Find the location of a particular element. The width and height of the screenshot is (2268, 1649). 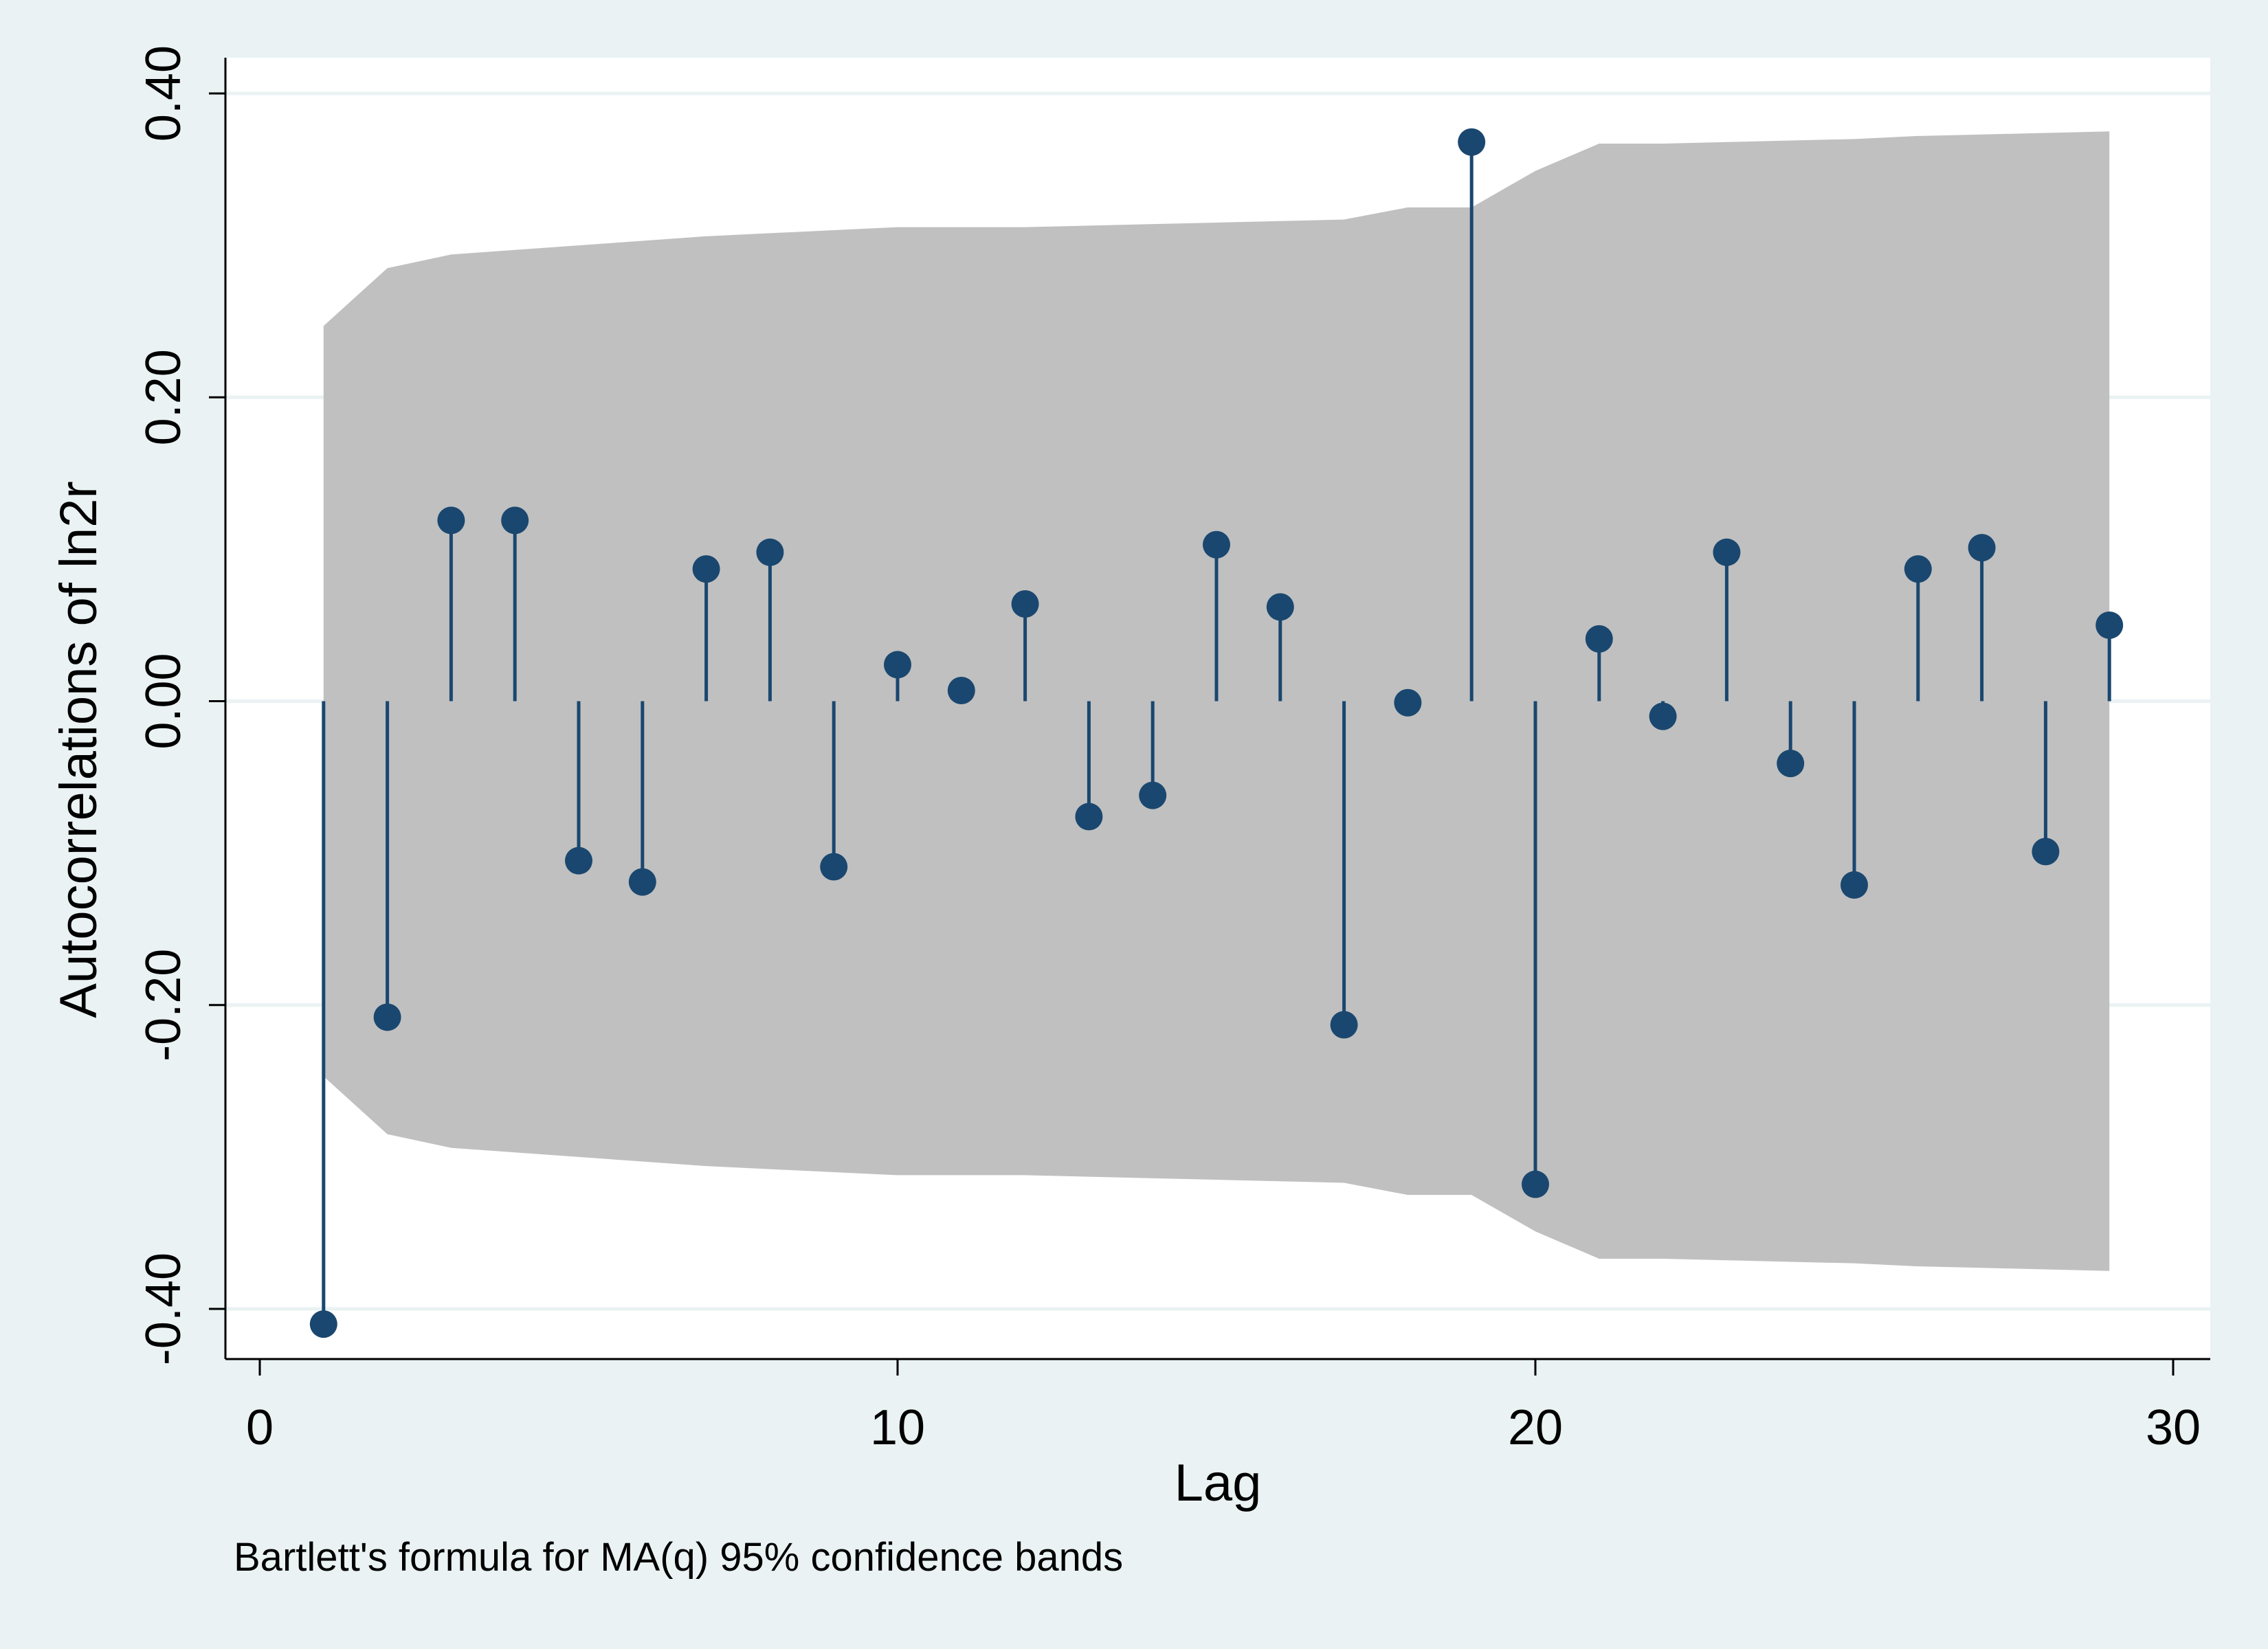

y-tick-label: -0.20 is located at coordinates (163, 1005).